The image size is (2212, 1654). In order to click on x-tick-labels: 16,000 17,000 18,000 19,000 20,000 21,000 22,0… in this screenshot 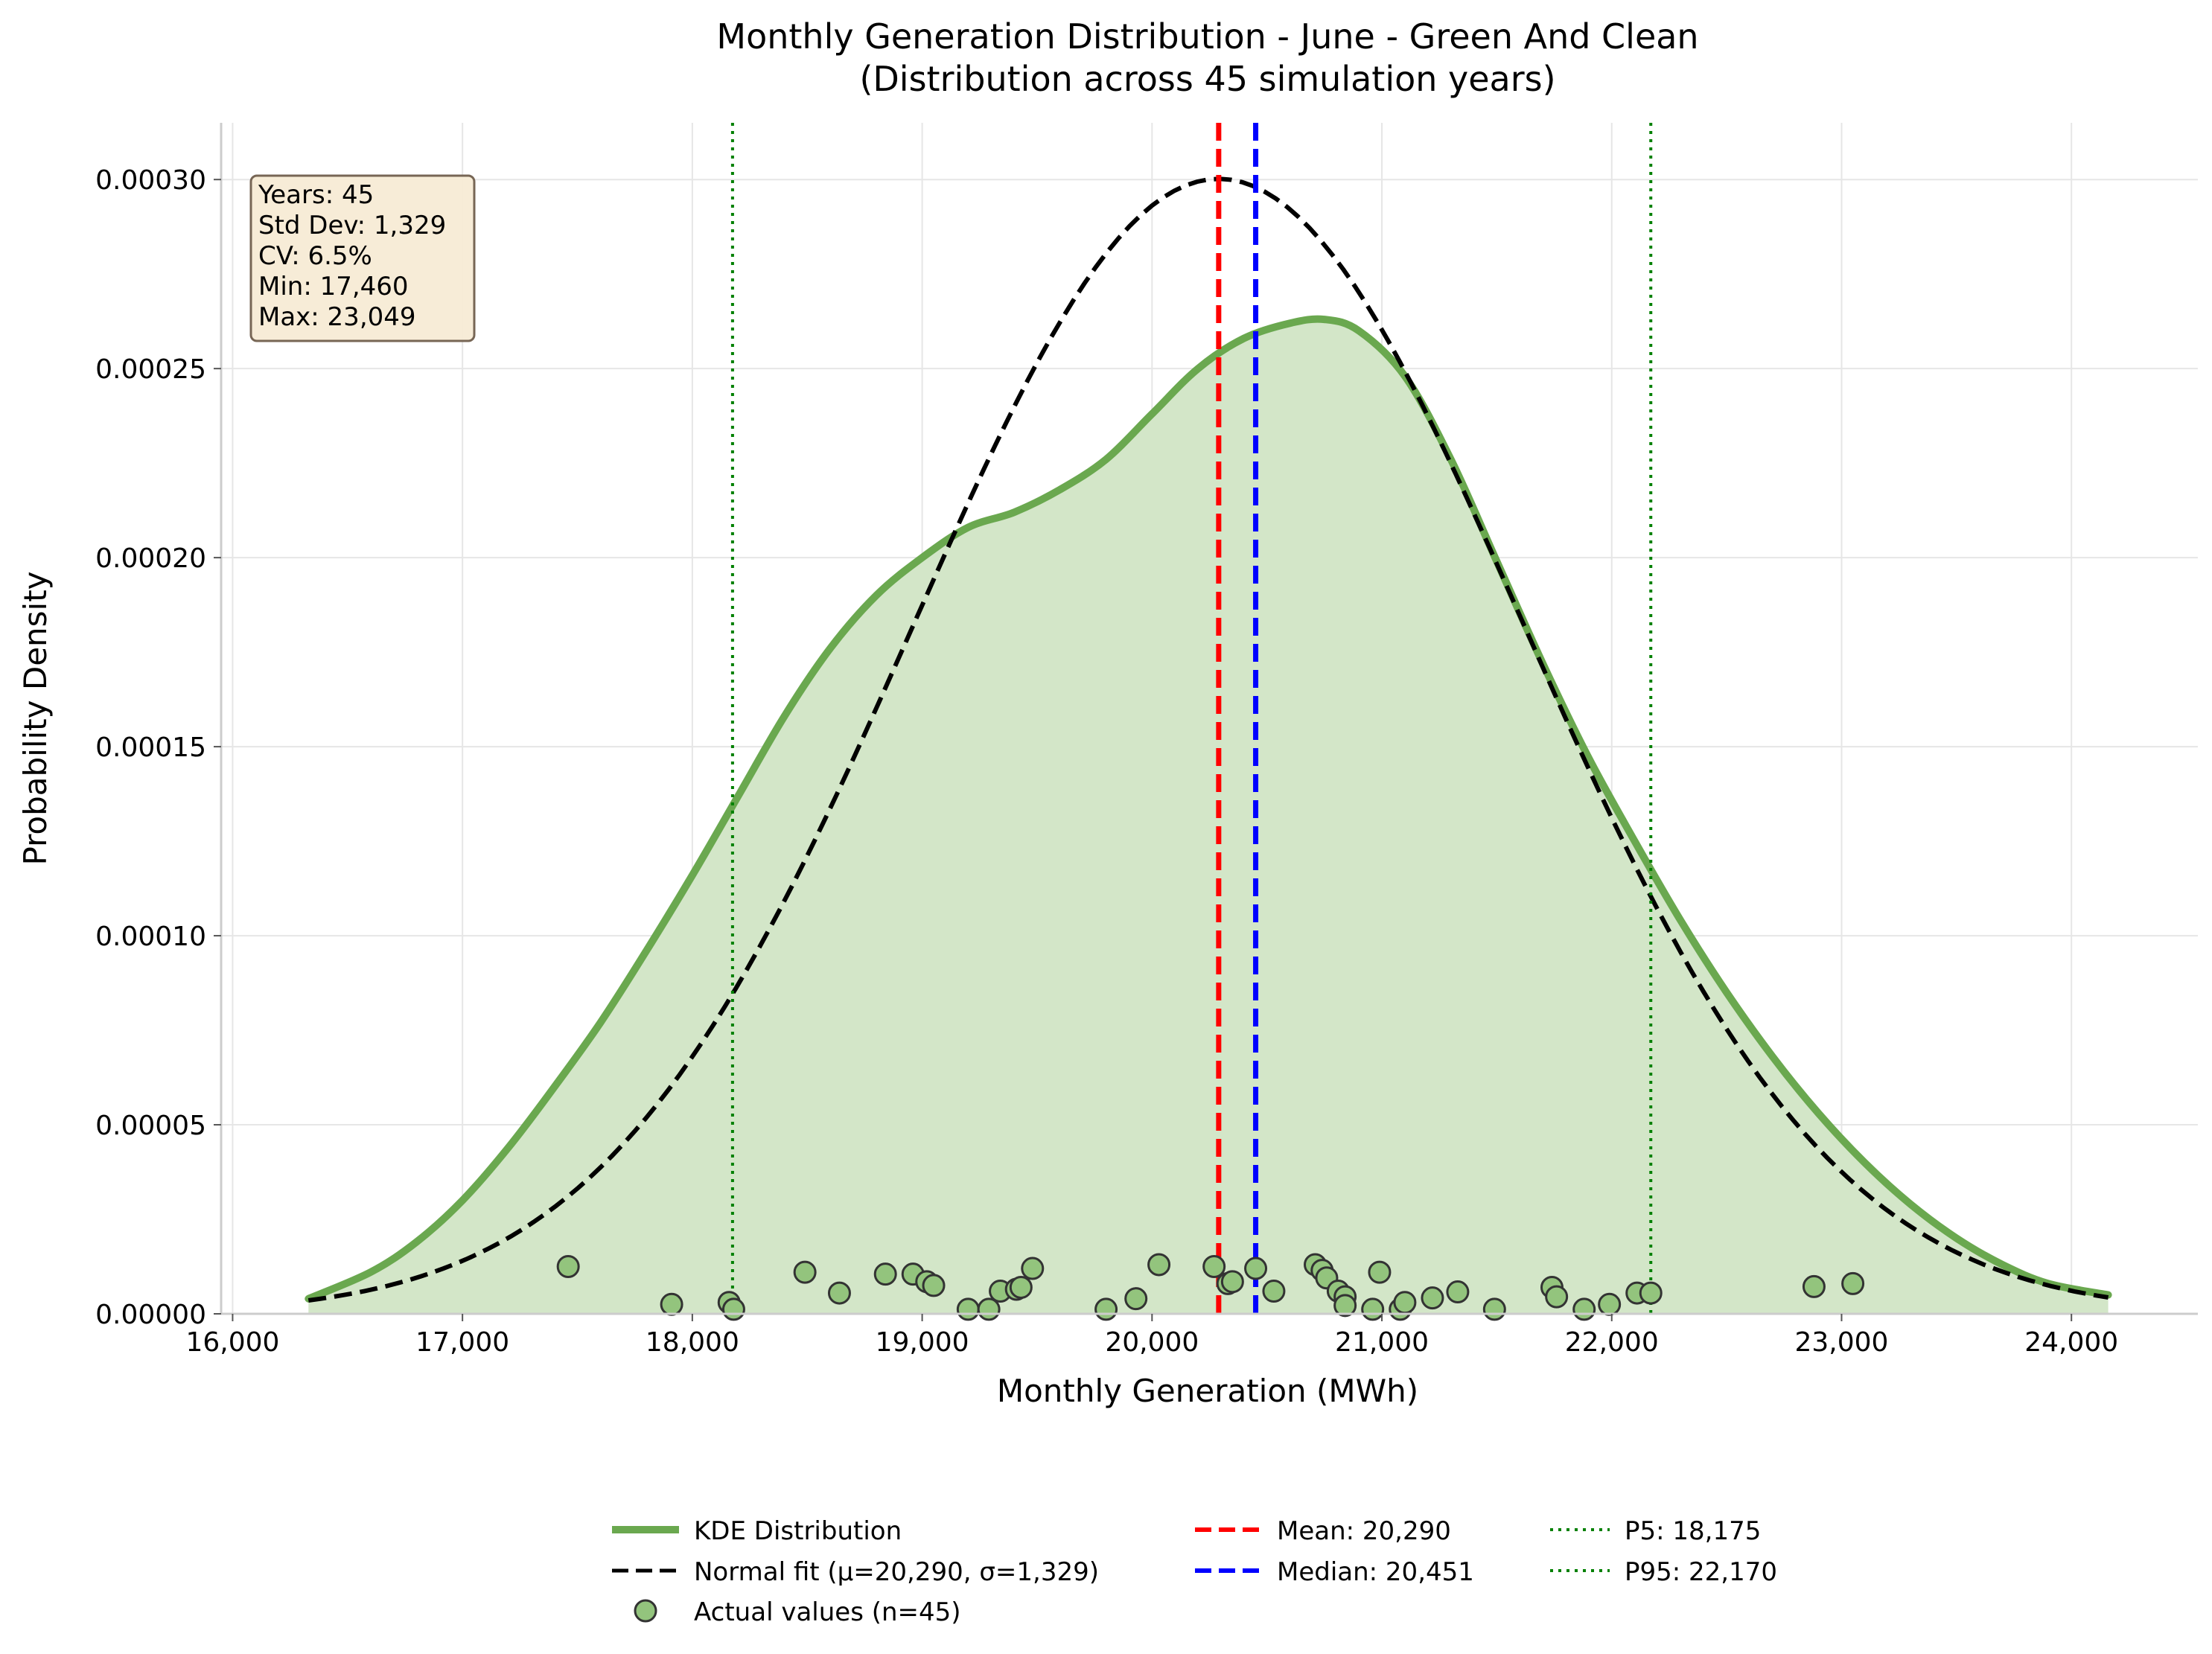, I will do `click(1151, 1342)`.